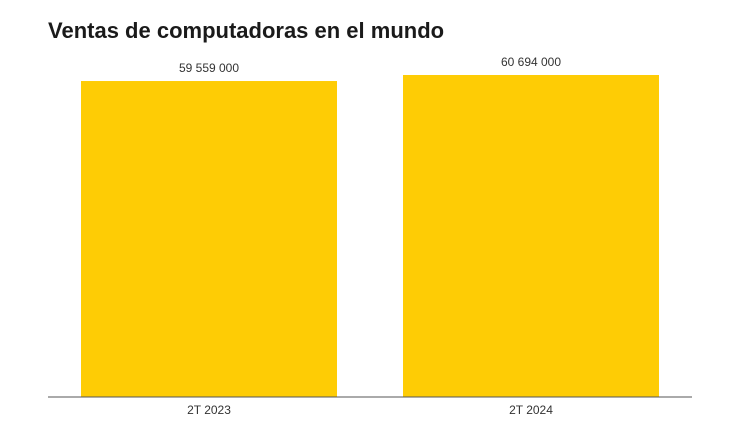 The height and width of the screenshot is (430, 750). I want to click on data-label: 59 559 000, so click(209, 68).